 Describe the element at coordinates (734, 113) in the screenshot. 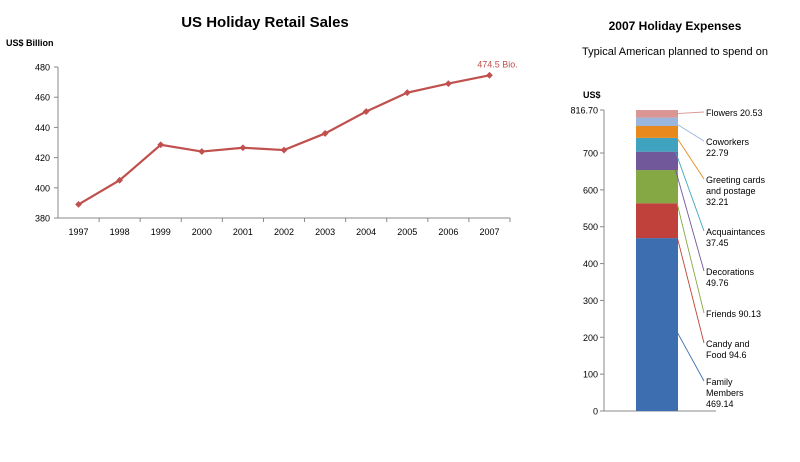

I see `bar-segment-label: Flowers 20.53` at that location.